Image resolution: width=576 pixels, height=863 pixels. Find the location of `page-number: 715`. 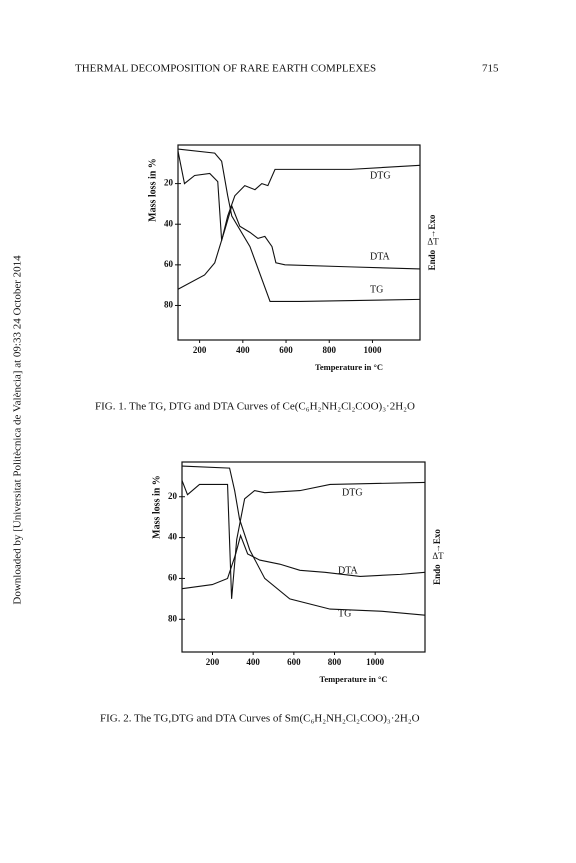

page-number: 715 is located at coordinates (490, 69).